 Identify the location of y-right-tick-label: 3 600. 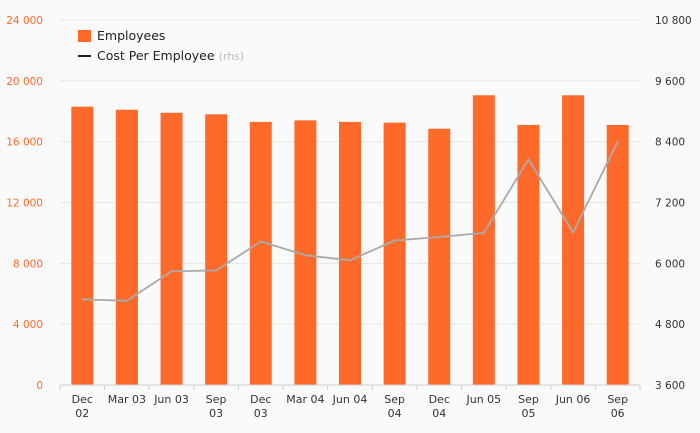
(670, 386).